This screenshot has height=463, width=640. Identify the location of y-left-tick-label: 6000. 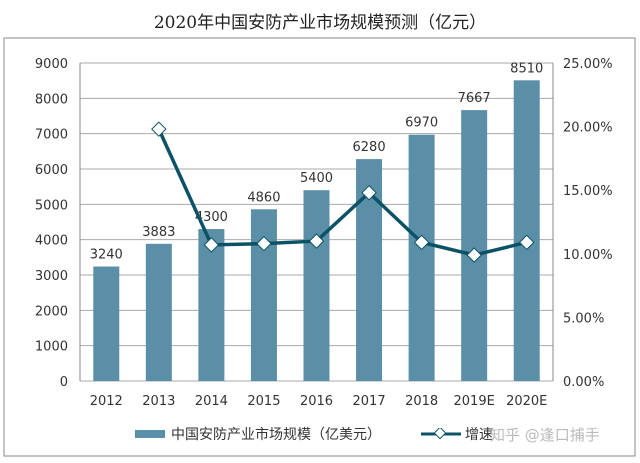
(51, 170).